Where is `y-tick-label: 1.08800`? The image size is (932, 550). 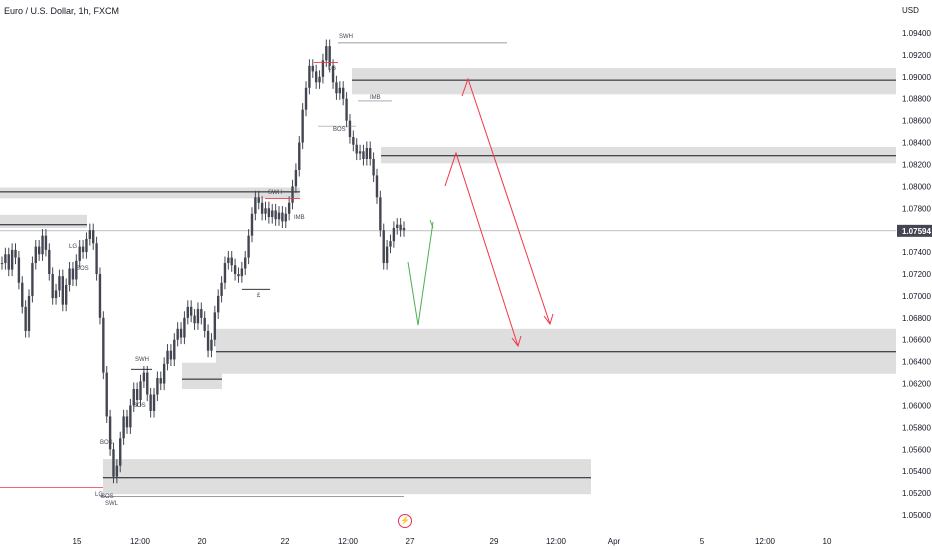
y-tick-label: 1.08800 is located at coordinates (916, 99).